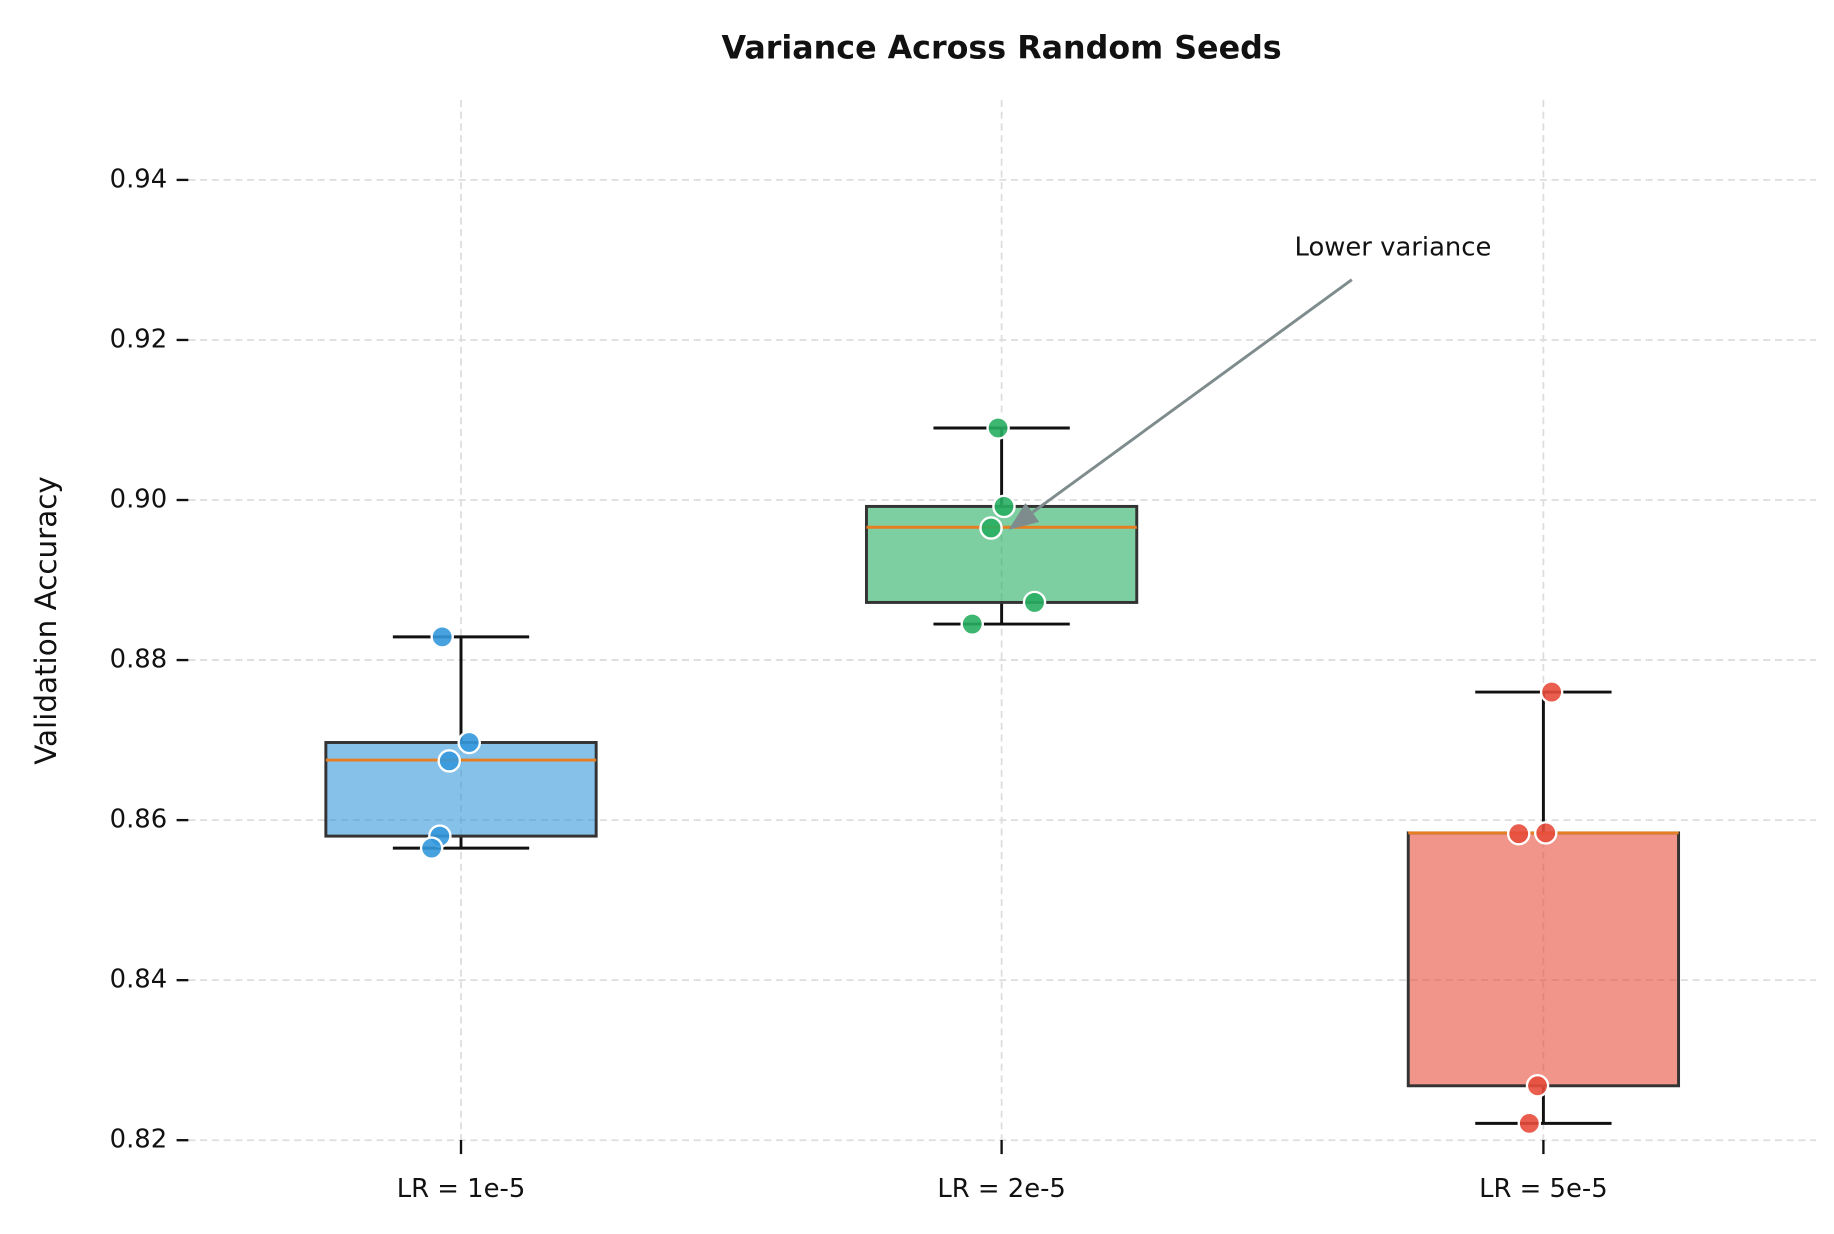  I want to click on x-tick-label: LR = 1e-5, so click(461, 1189).